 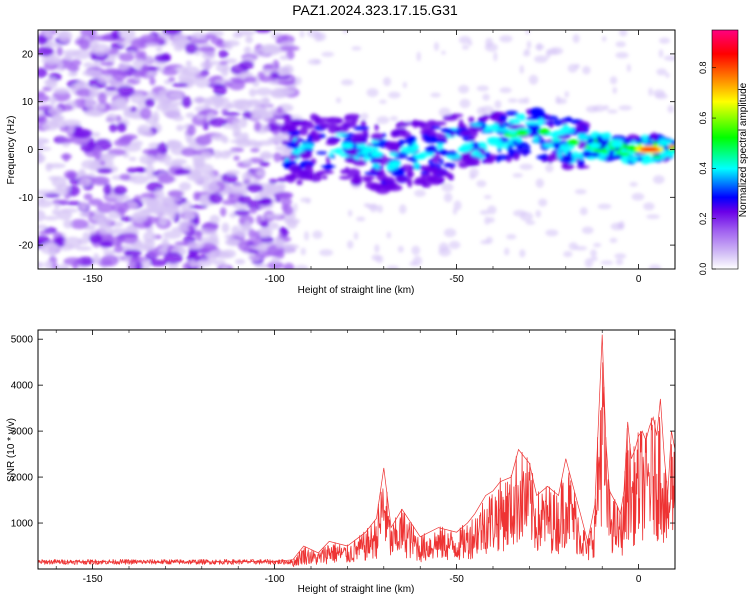 I want to click on spectrogram-y-tick-label: 10, so click(x=28, y=102).